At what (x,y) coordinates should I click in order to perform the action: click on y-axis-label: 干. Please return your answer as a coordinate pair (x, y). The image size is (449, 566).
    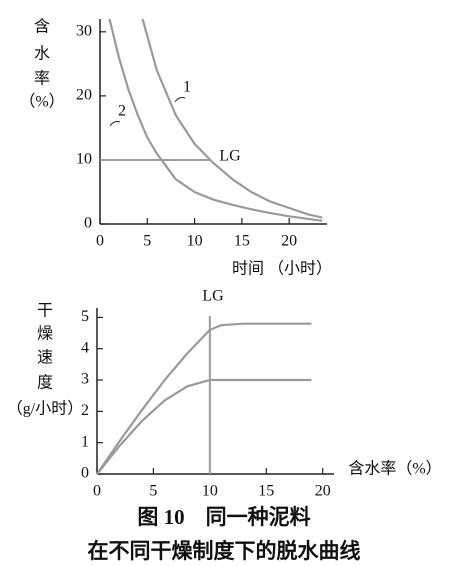
    Looking at the image, I should click on (45, 311).